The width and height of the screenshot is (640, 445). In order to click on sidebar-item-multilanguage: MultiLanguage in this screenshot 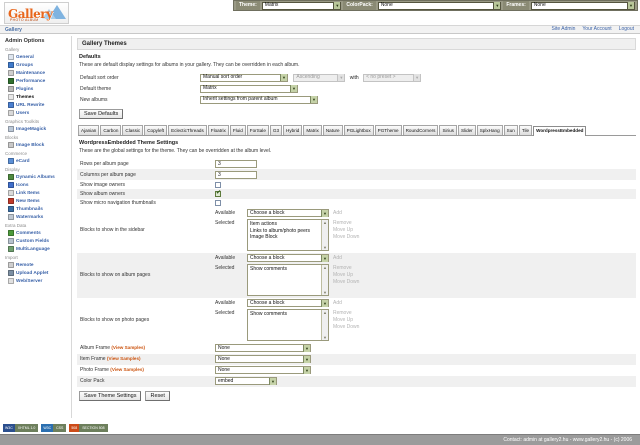, I will do `click(35, 249)`.